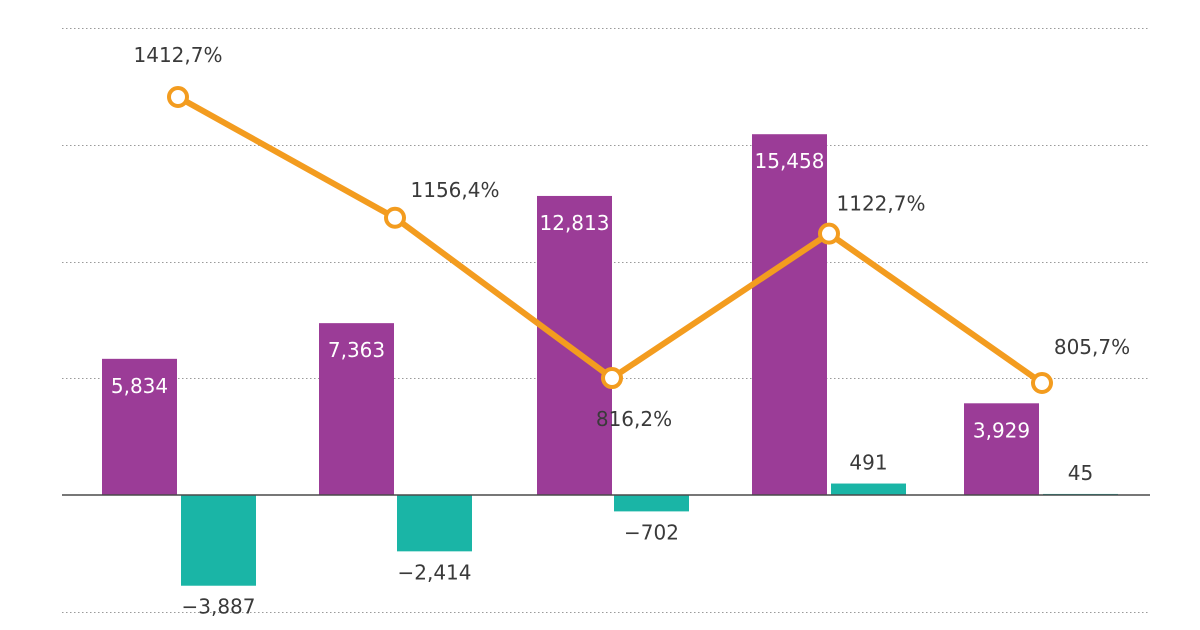 This screenshot has width=1200, height=630. I want to click on label-pct-1: 1412,7%, so click(178, 55).